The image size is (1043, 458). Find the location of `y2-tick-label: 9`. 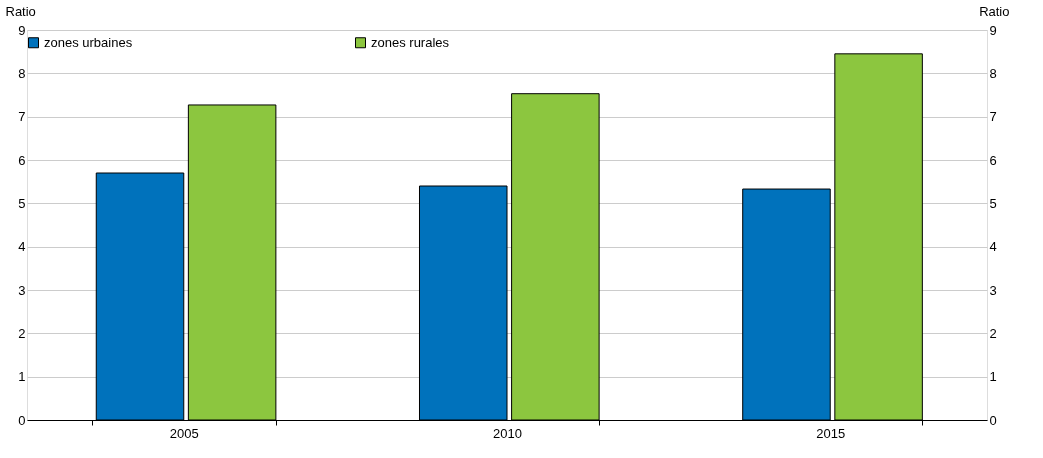

y2-tick-label: 9 is located at coordinates (993, 30).